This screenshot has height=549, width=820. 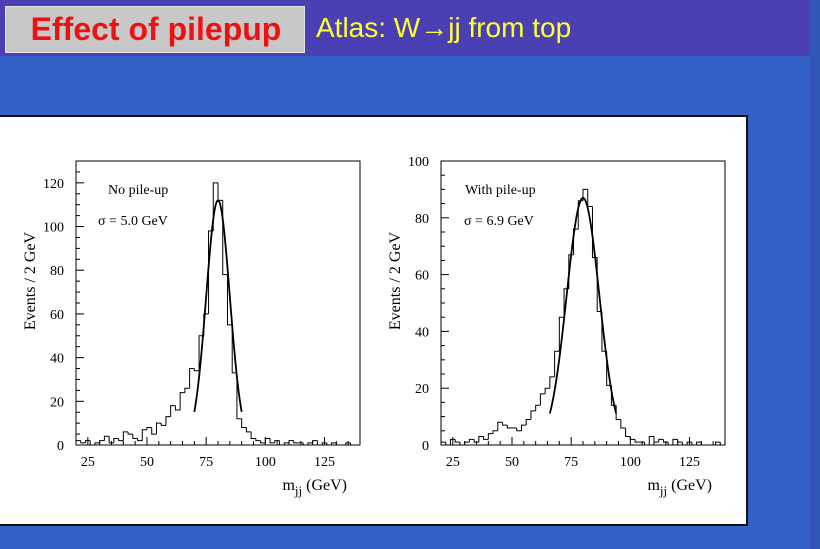 I want to click on x-tick-label: 100, so click(x=630, y=462).